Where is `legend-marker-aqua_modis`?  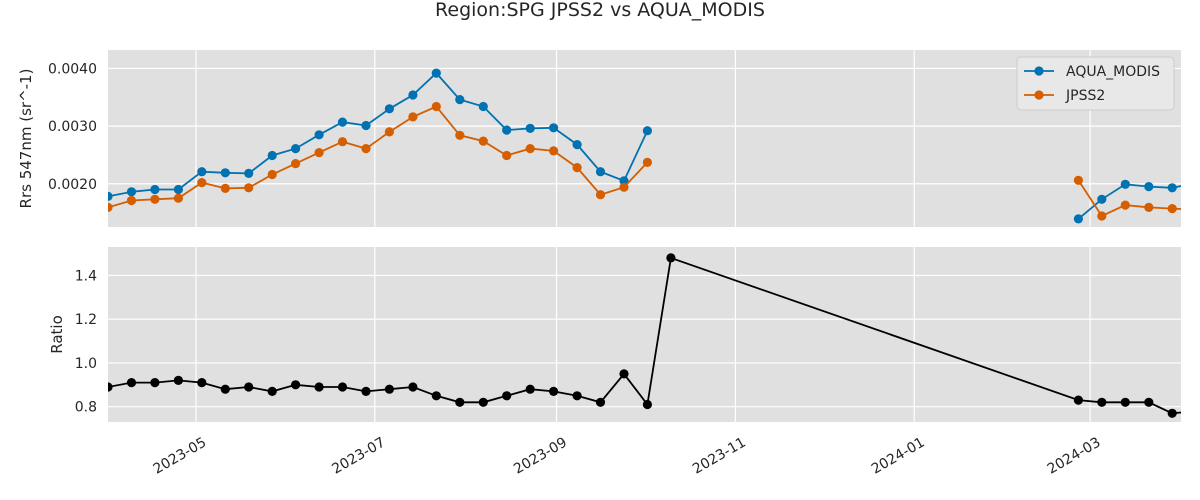 legend-marker-aqua_modis is located at coordinates (1039, 71).